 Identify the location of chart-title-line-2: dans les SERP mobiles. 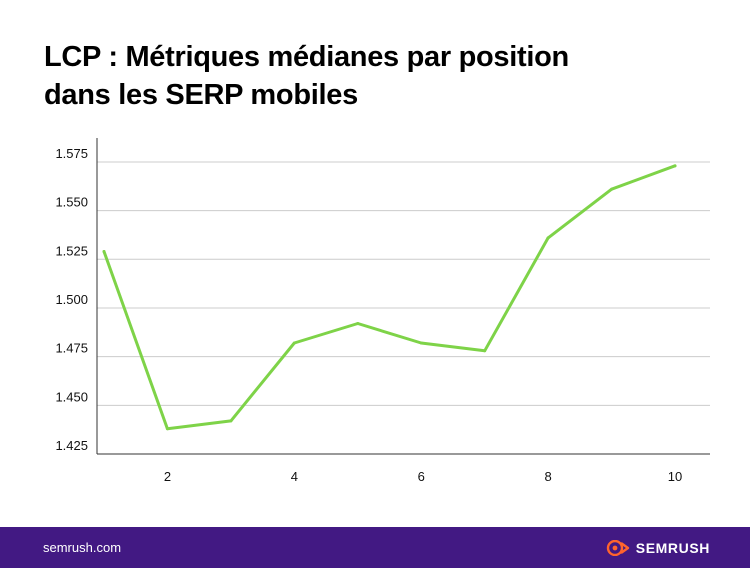
(201, 95).